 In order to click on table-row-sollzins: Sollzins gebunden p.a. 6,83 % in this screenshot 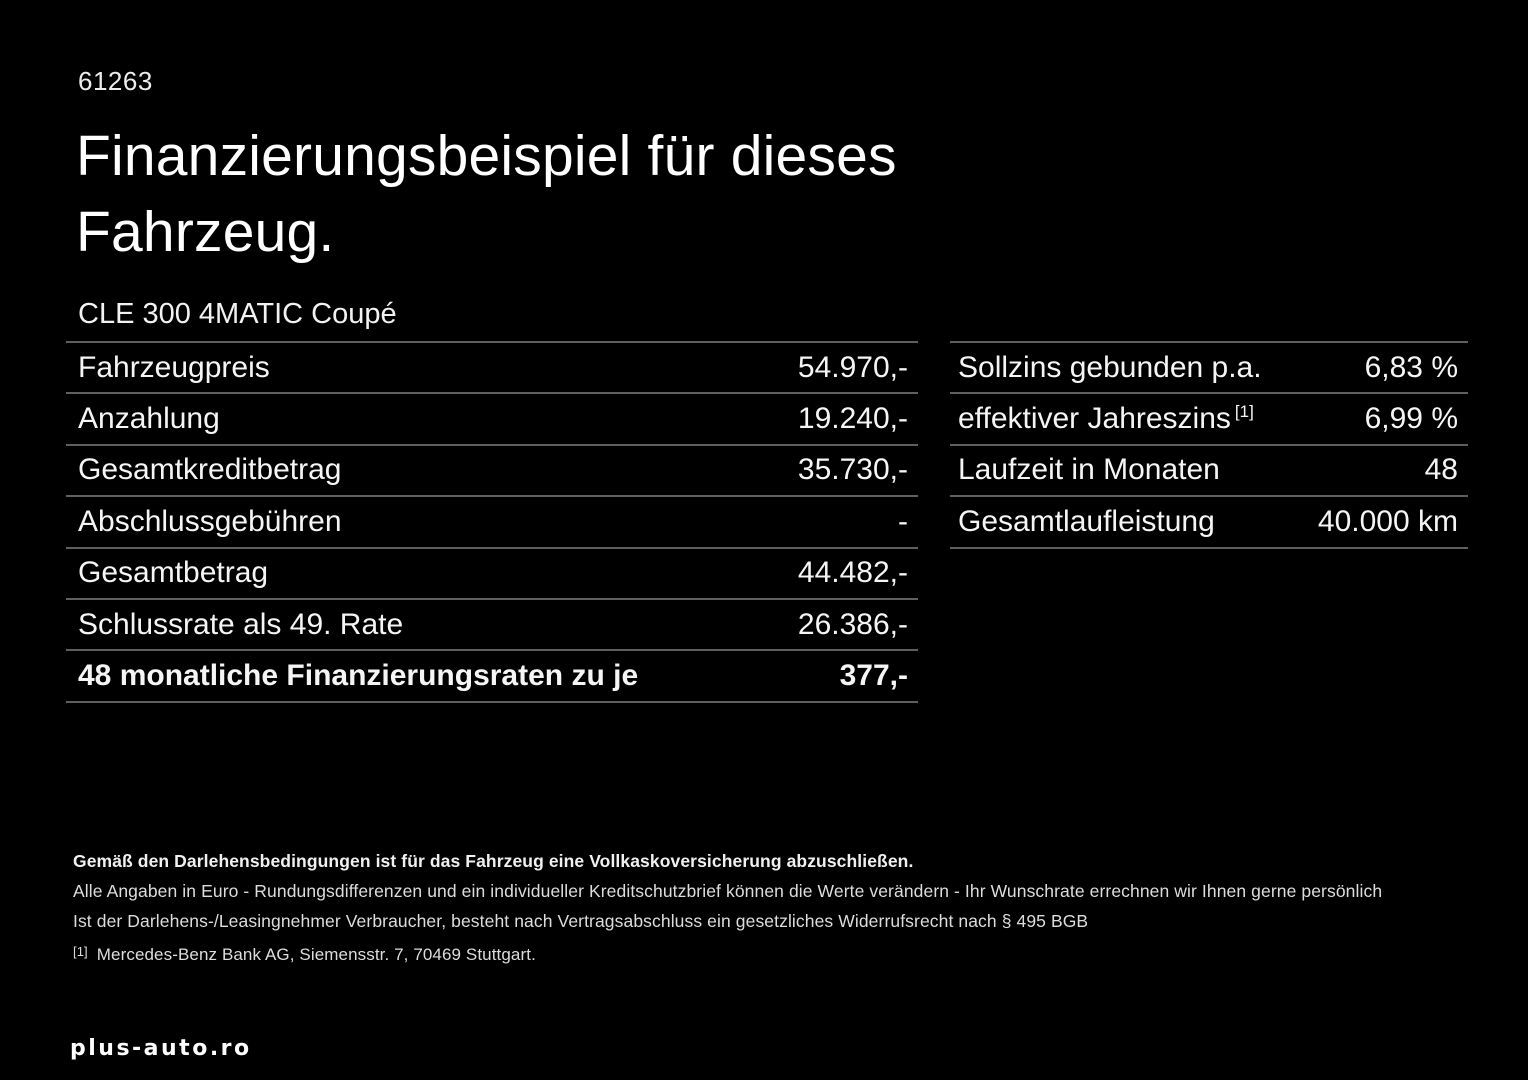, I will do `click(1209, 366)`.